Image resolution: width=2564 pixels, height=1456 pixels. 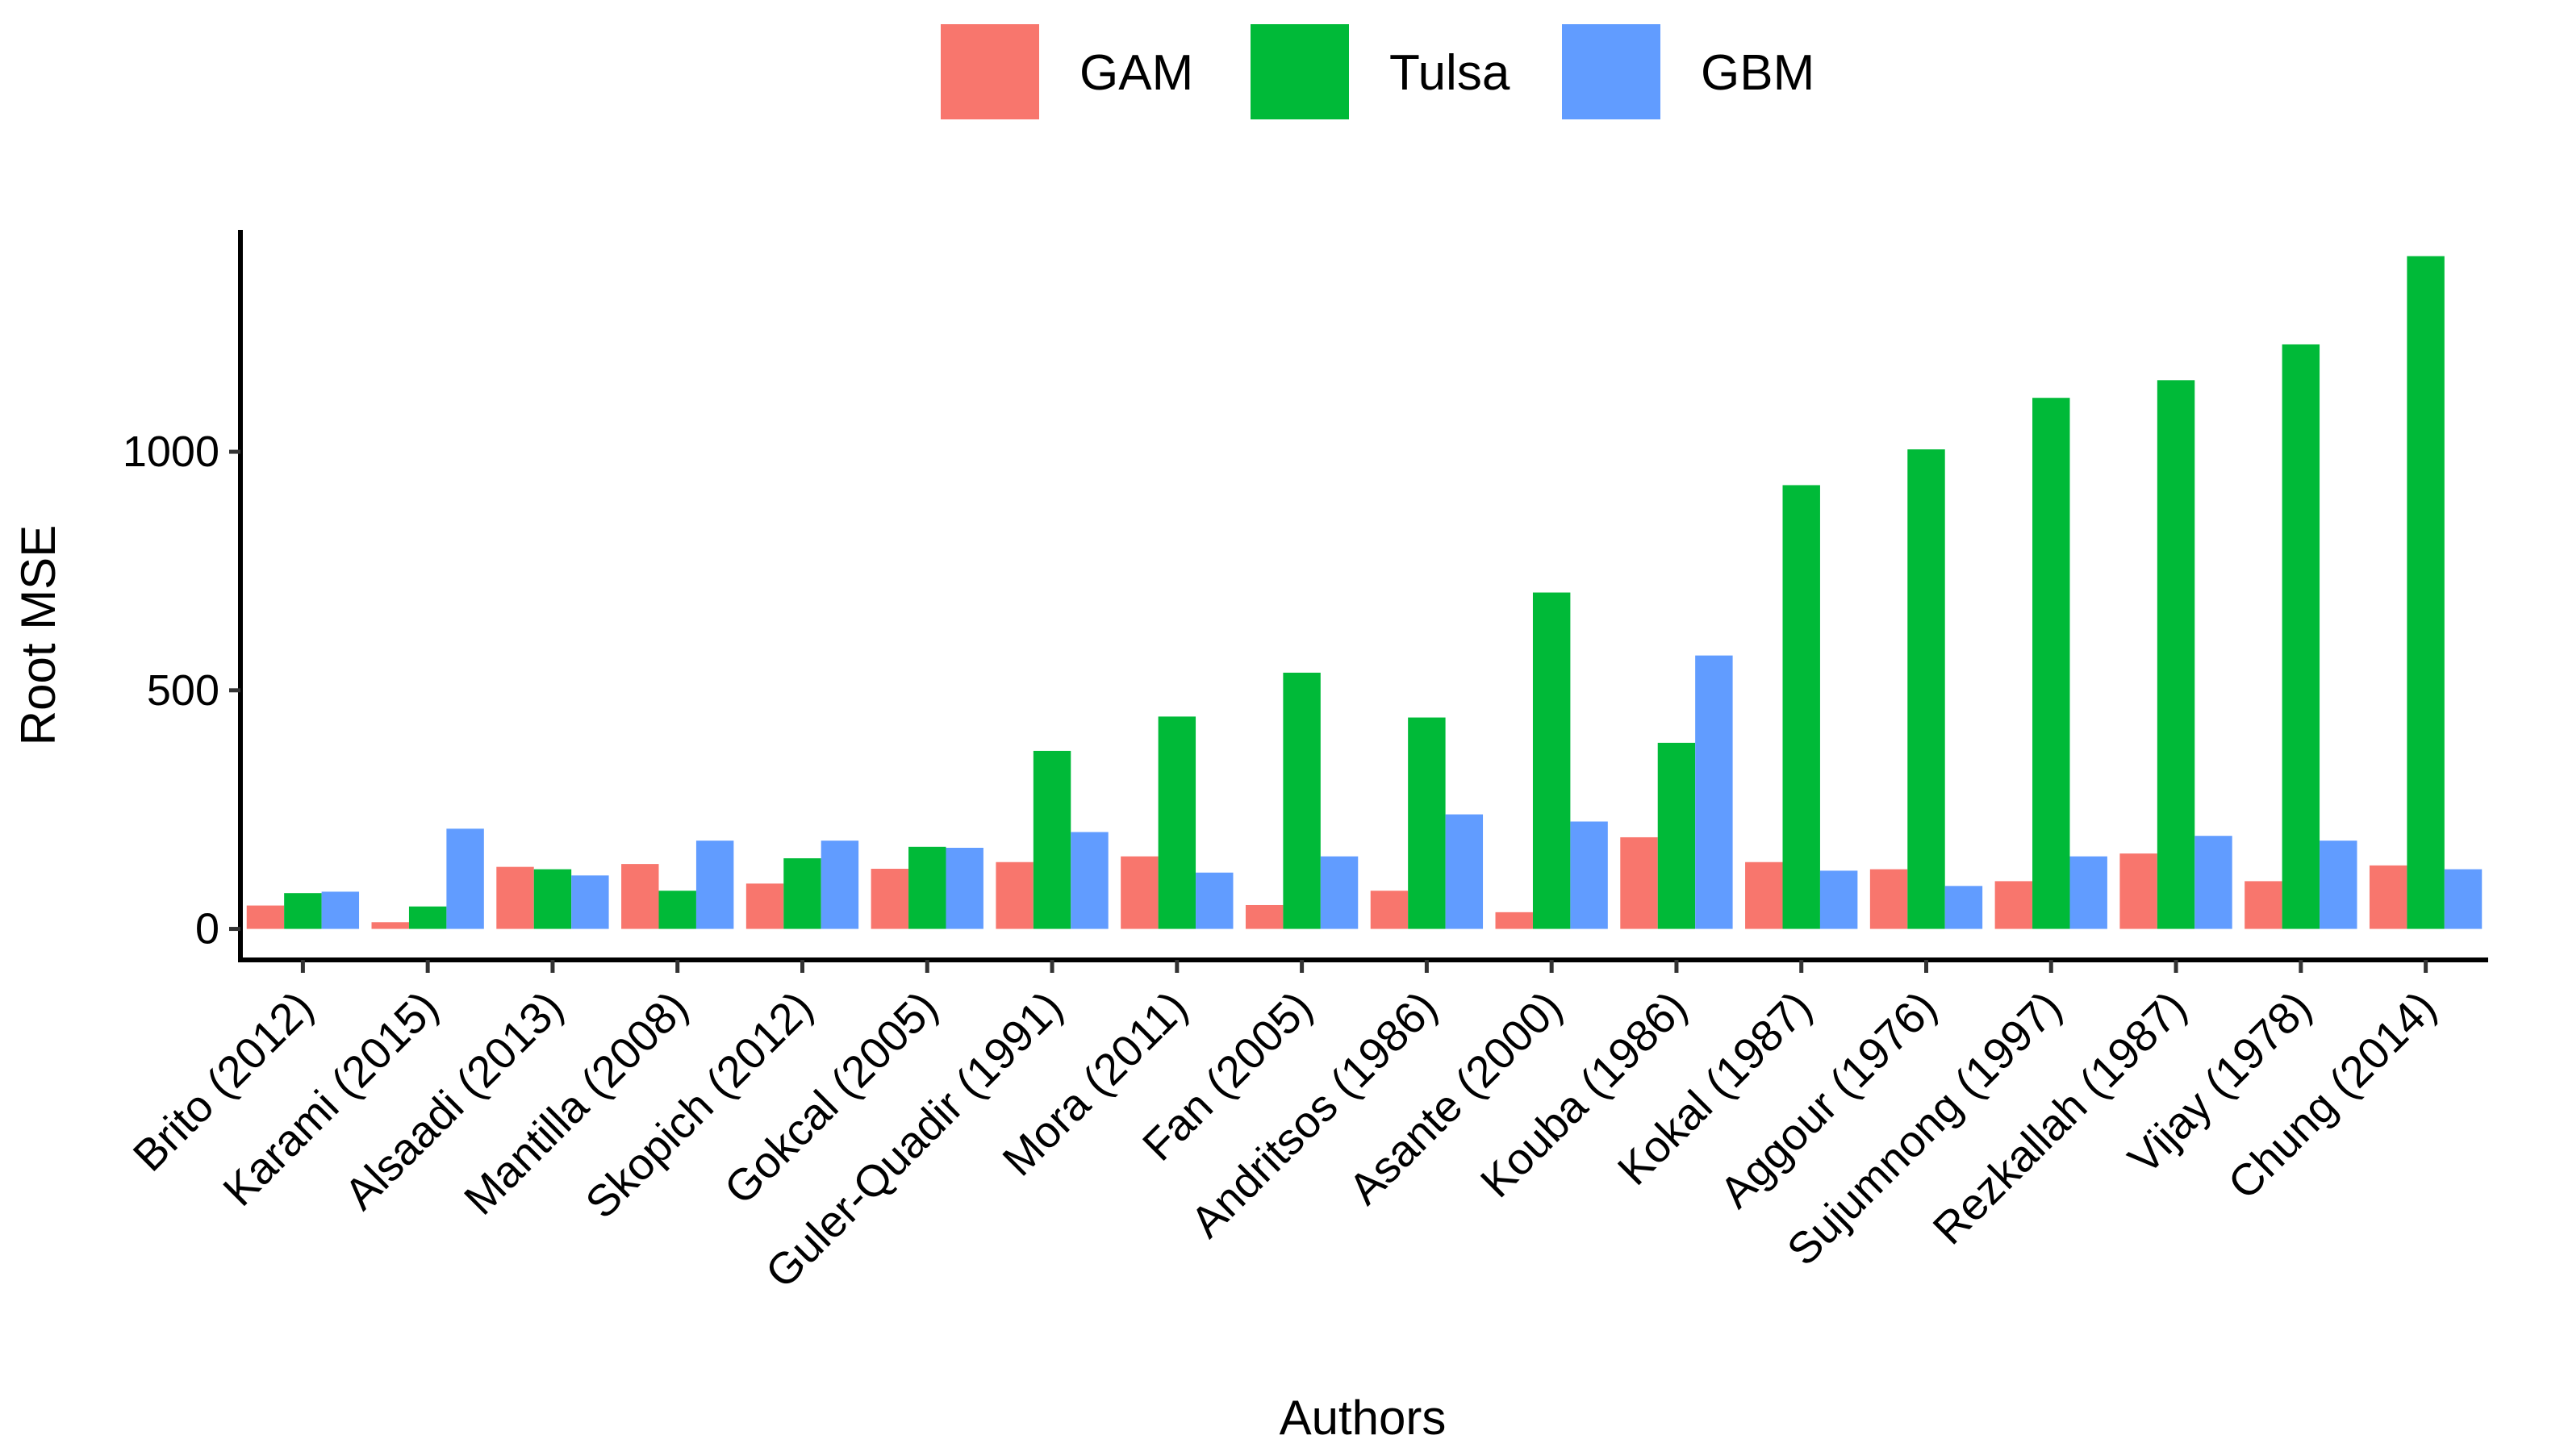 I want to click on legend-key-gbm, so click(x=1611, y=72).